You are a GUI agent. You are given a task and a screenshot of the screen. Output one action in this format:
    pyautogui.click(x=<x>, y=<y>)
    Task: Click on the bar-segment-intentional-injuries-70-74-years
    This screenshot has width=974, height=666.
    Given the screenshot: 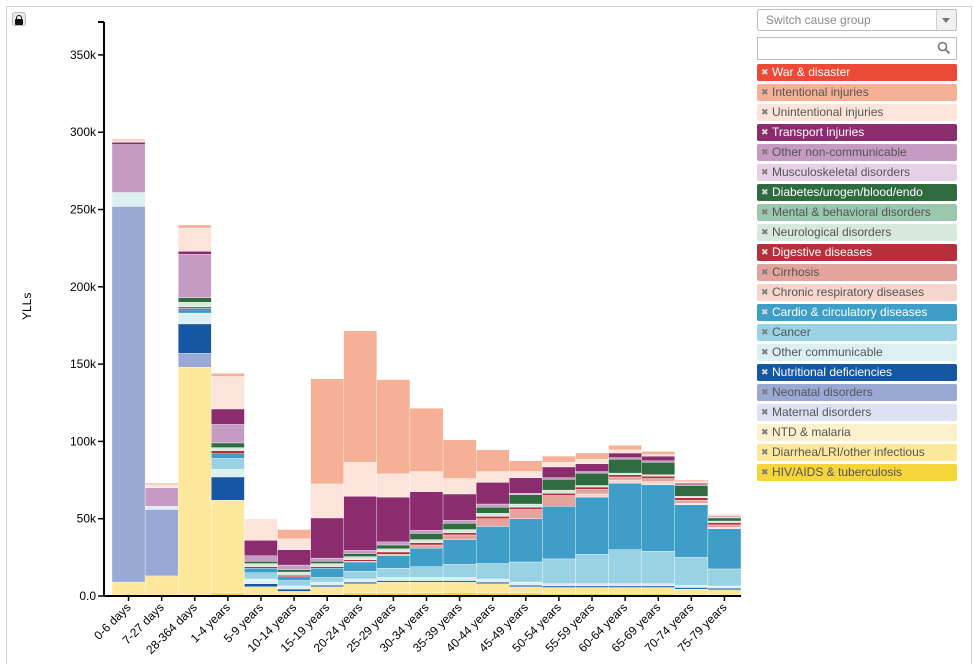 What is the action you would take?
    pyautogui.click(x=691, y=480)
    